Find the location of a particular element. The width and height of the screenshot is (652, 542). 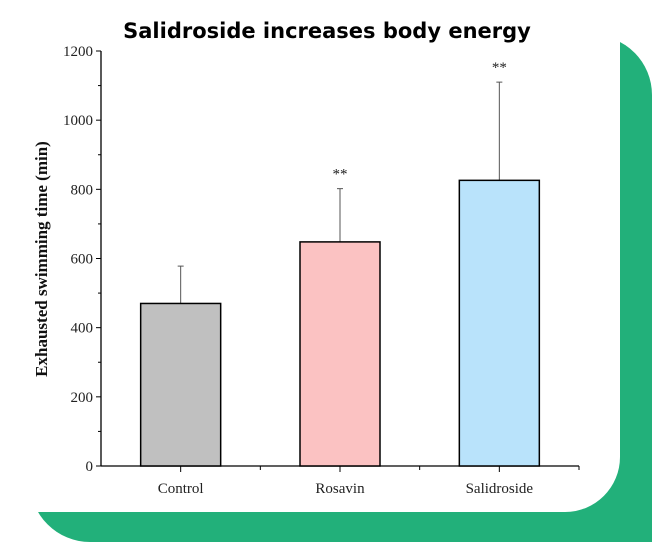

bar-salidroside is located at coordinates (499, 323).